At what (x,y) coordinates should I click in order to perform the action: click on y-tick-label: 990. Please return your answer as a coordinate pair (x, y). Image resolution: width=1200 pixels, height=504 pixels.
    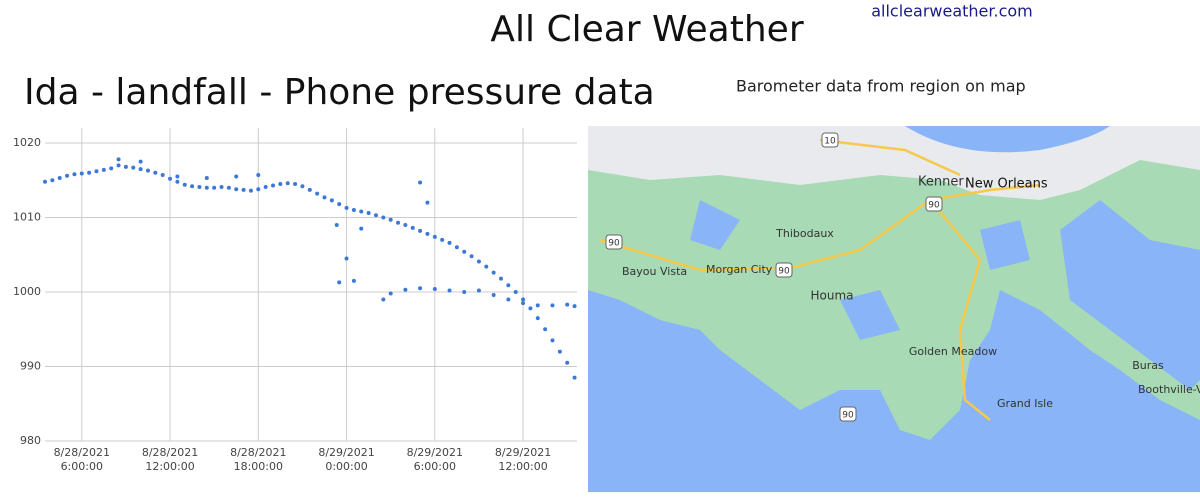
    Looking at the image, I should click on (30, 366).